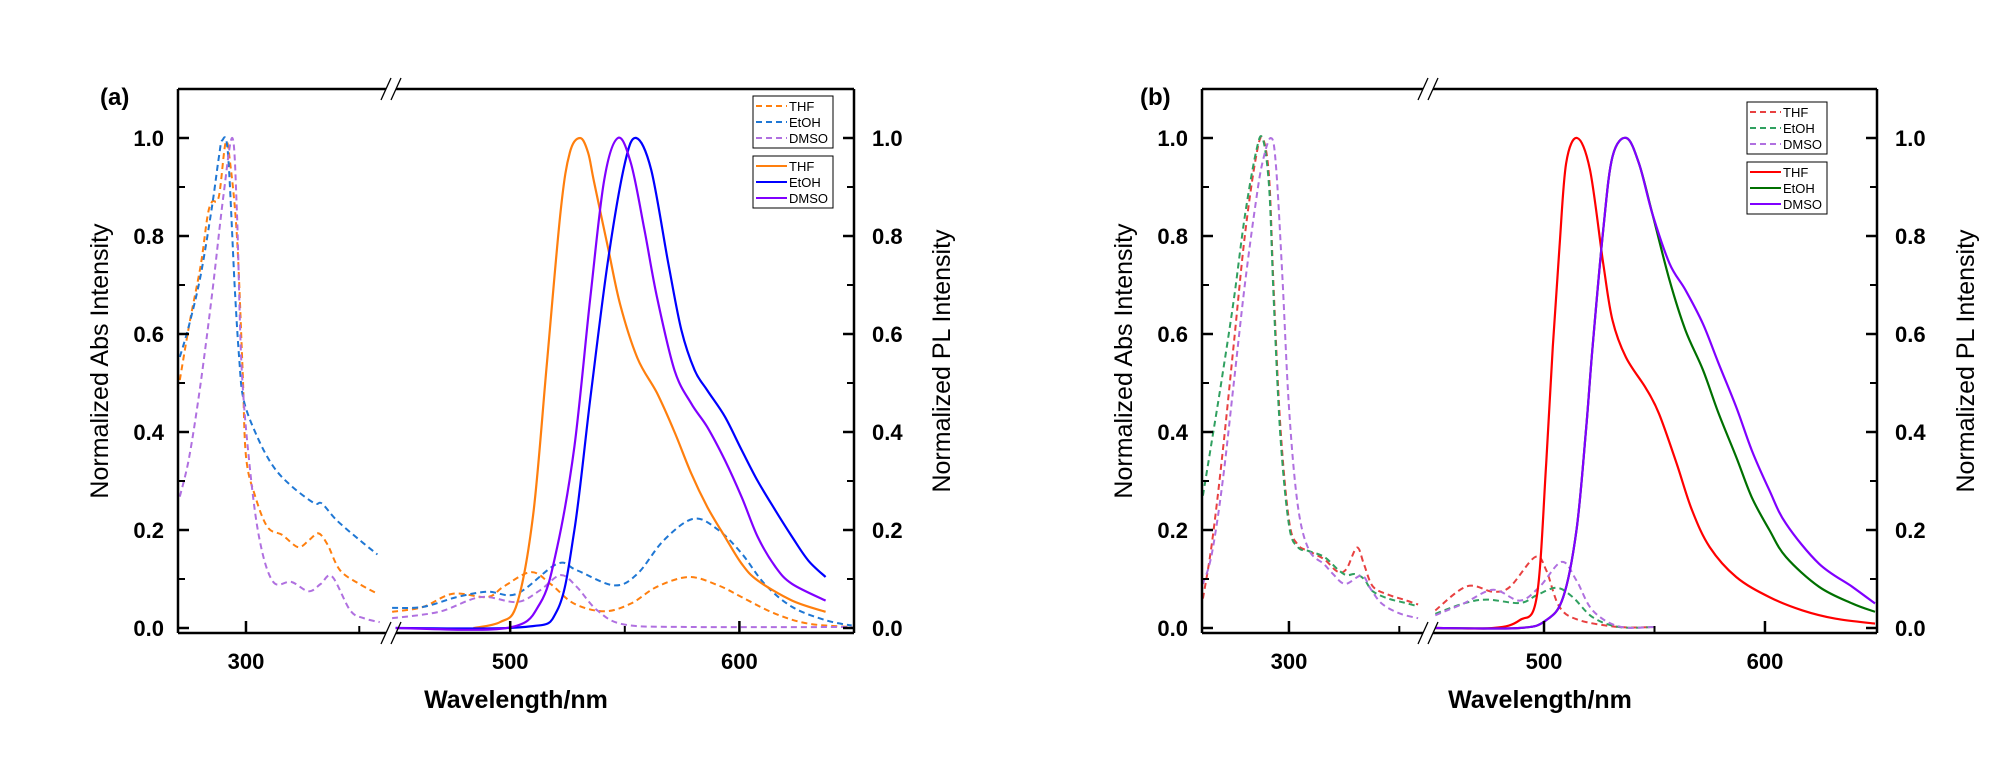 The height and width of the screenshot is (760, 2008). I want to click on series-pl-etoh, so click(611, 383).